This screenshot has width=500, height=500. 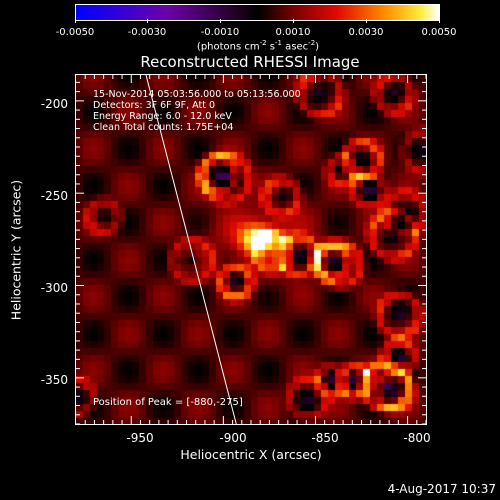 What do you see at coordinates (54, 288) in the screenshot?
I see `y-tick-label: -300` at bounding box center [54, 288].